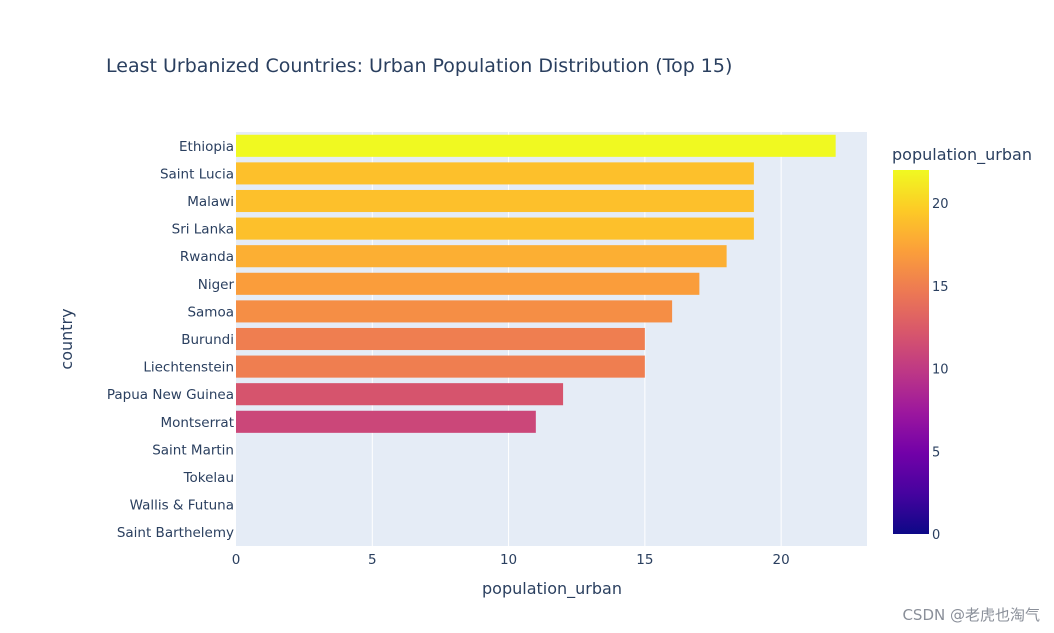 The height and width of the screenshot is (633, 1054). What do you see at coordinates (66, 338) in the screenshot?
I see `y-axis-title: country` at bounding box center [66, 338].